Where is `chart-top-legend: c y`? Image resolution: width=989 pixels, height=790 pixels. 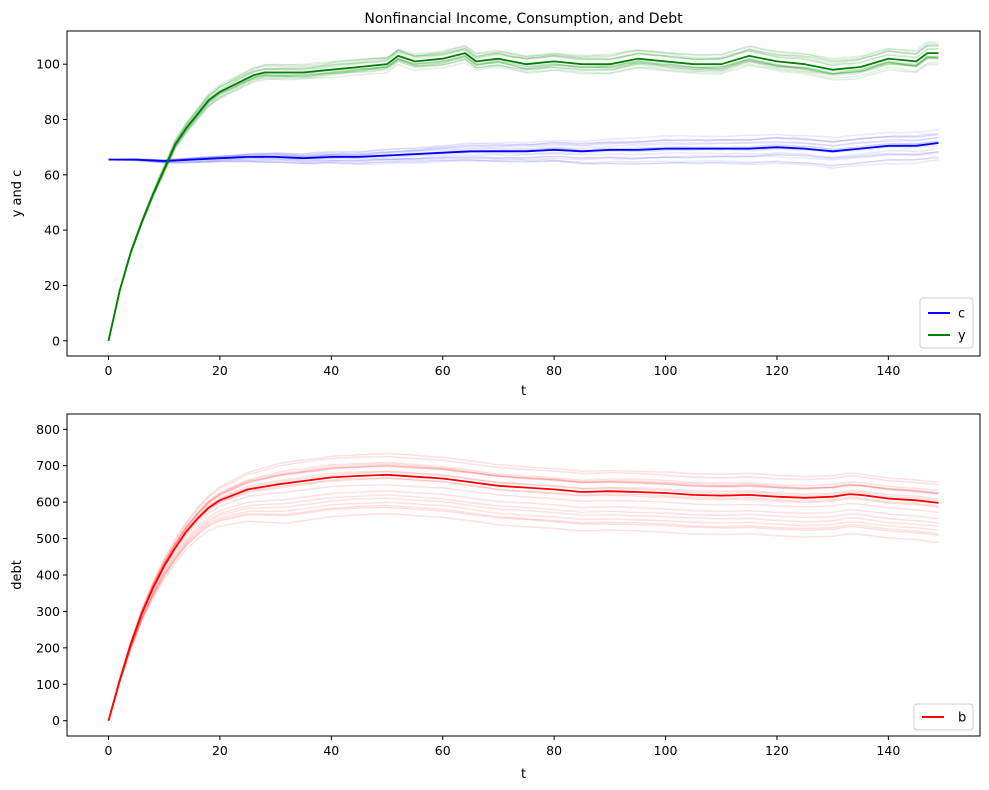 chart-top-legend: c y is located at coordinates (946, 323).